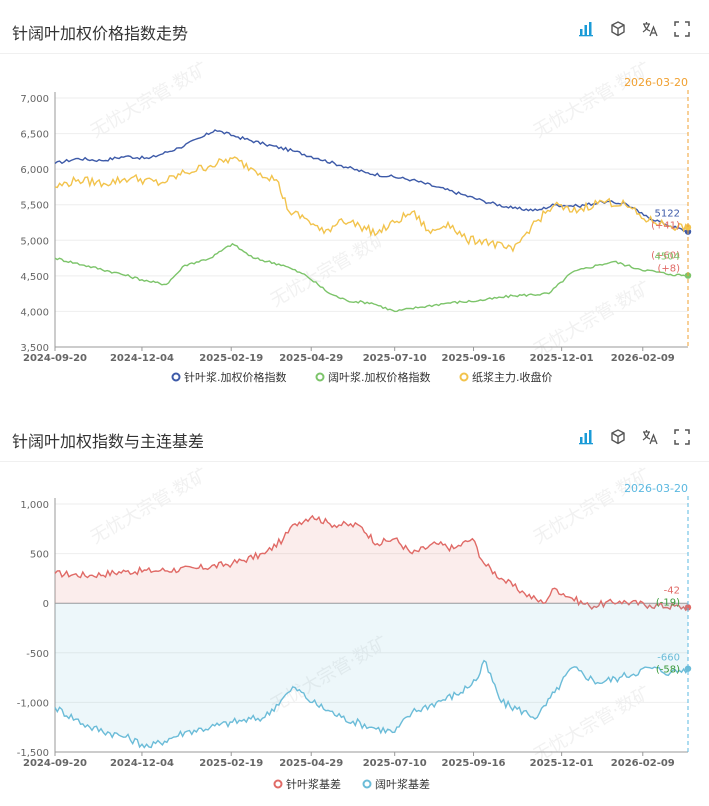 The image size is (709, 806). What do you see at coordinates (34, 206) in the screenshot?
I see `y-tick-label: 5,500` at bounding box center [34, 206].